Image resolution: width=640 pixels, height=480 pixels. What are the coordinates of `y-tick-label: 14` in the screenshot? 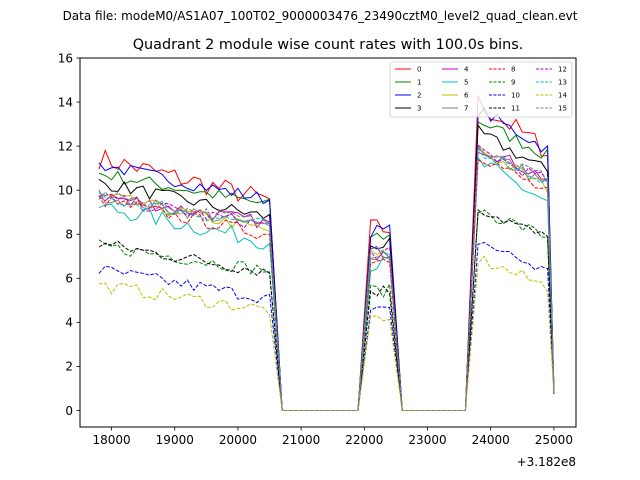 It's located at (65, 102).